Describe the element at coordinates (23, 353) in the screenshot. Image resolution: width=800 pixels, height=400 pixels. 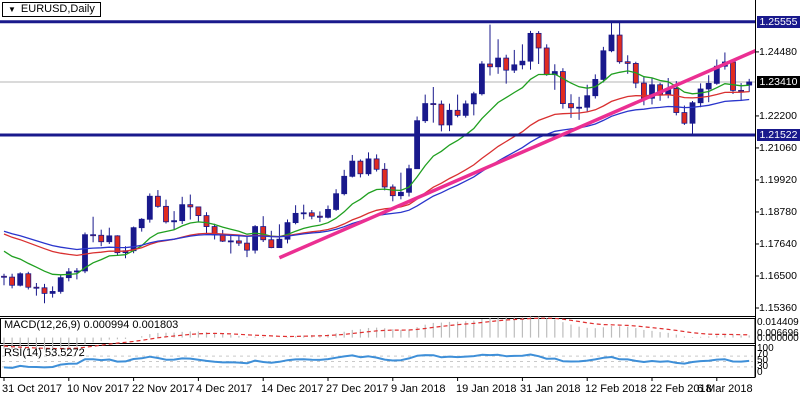
I see `rsi-name: RSI(14)` at that location.